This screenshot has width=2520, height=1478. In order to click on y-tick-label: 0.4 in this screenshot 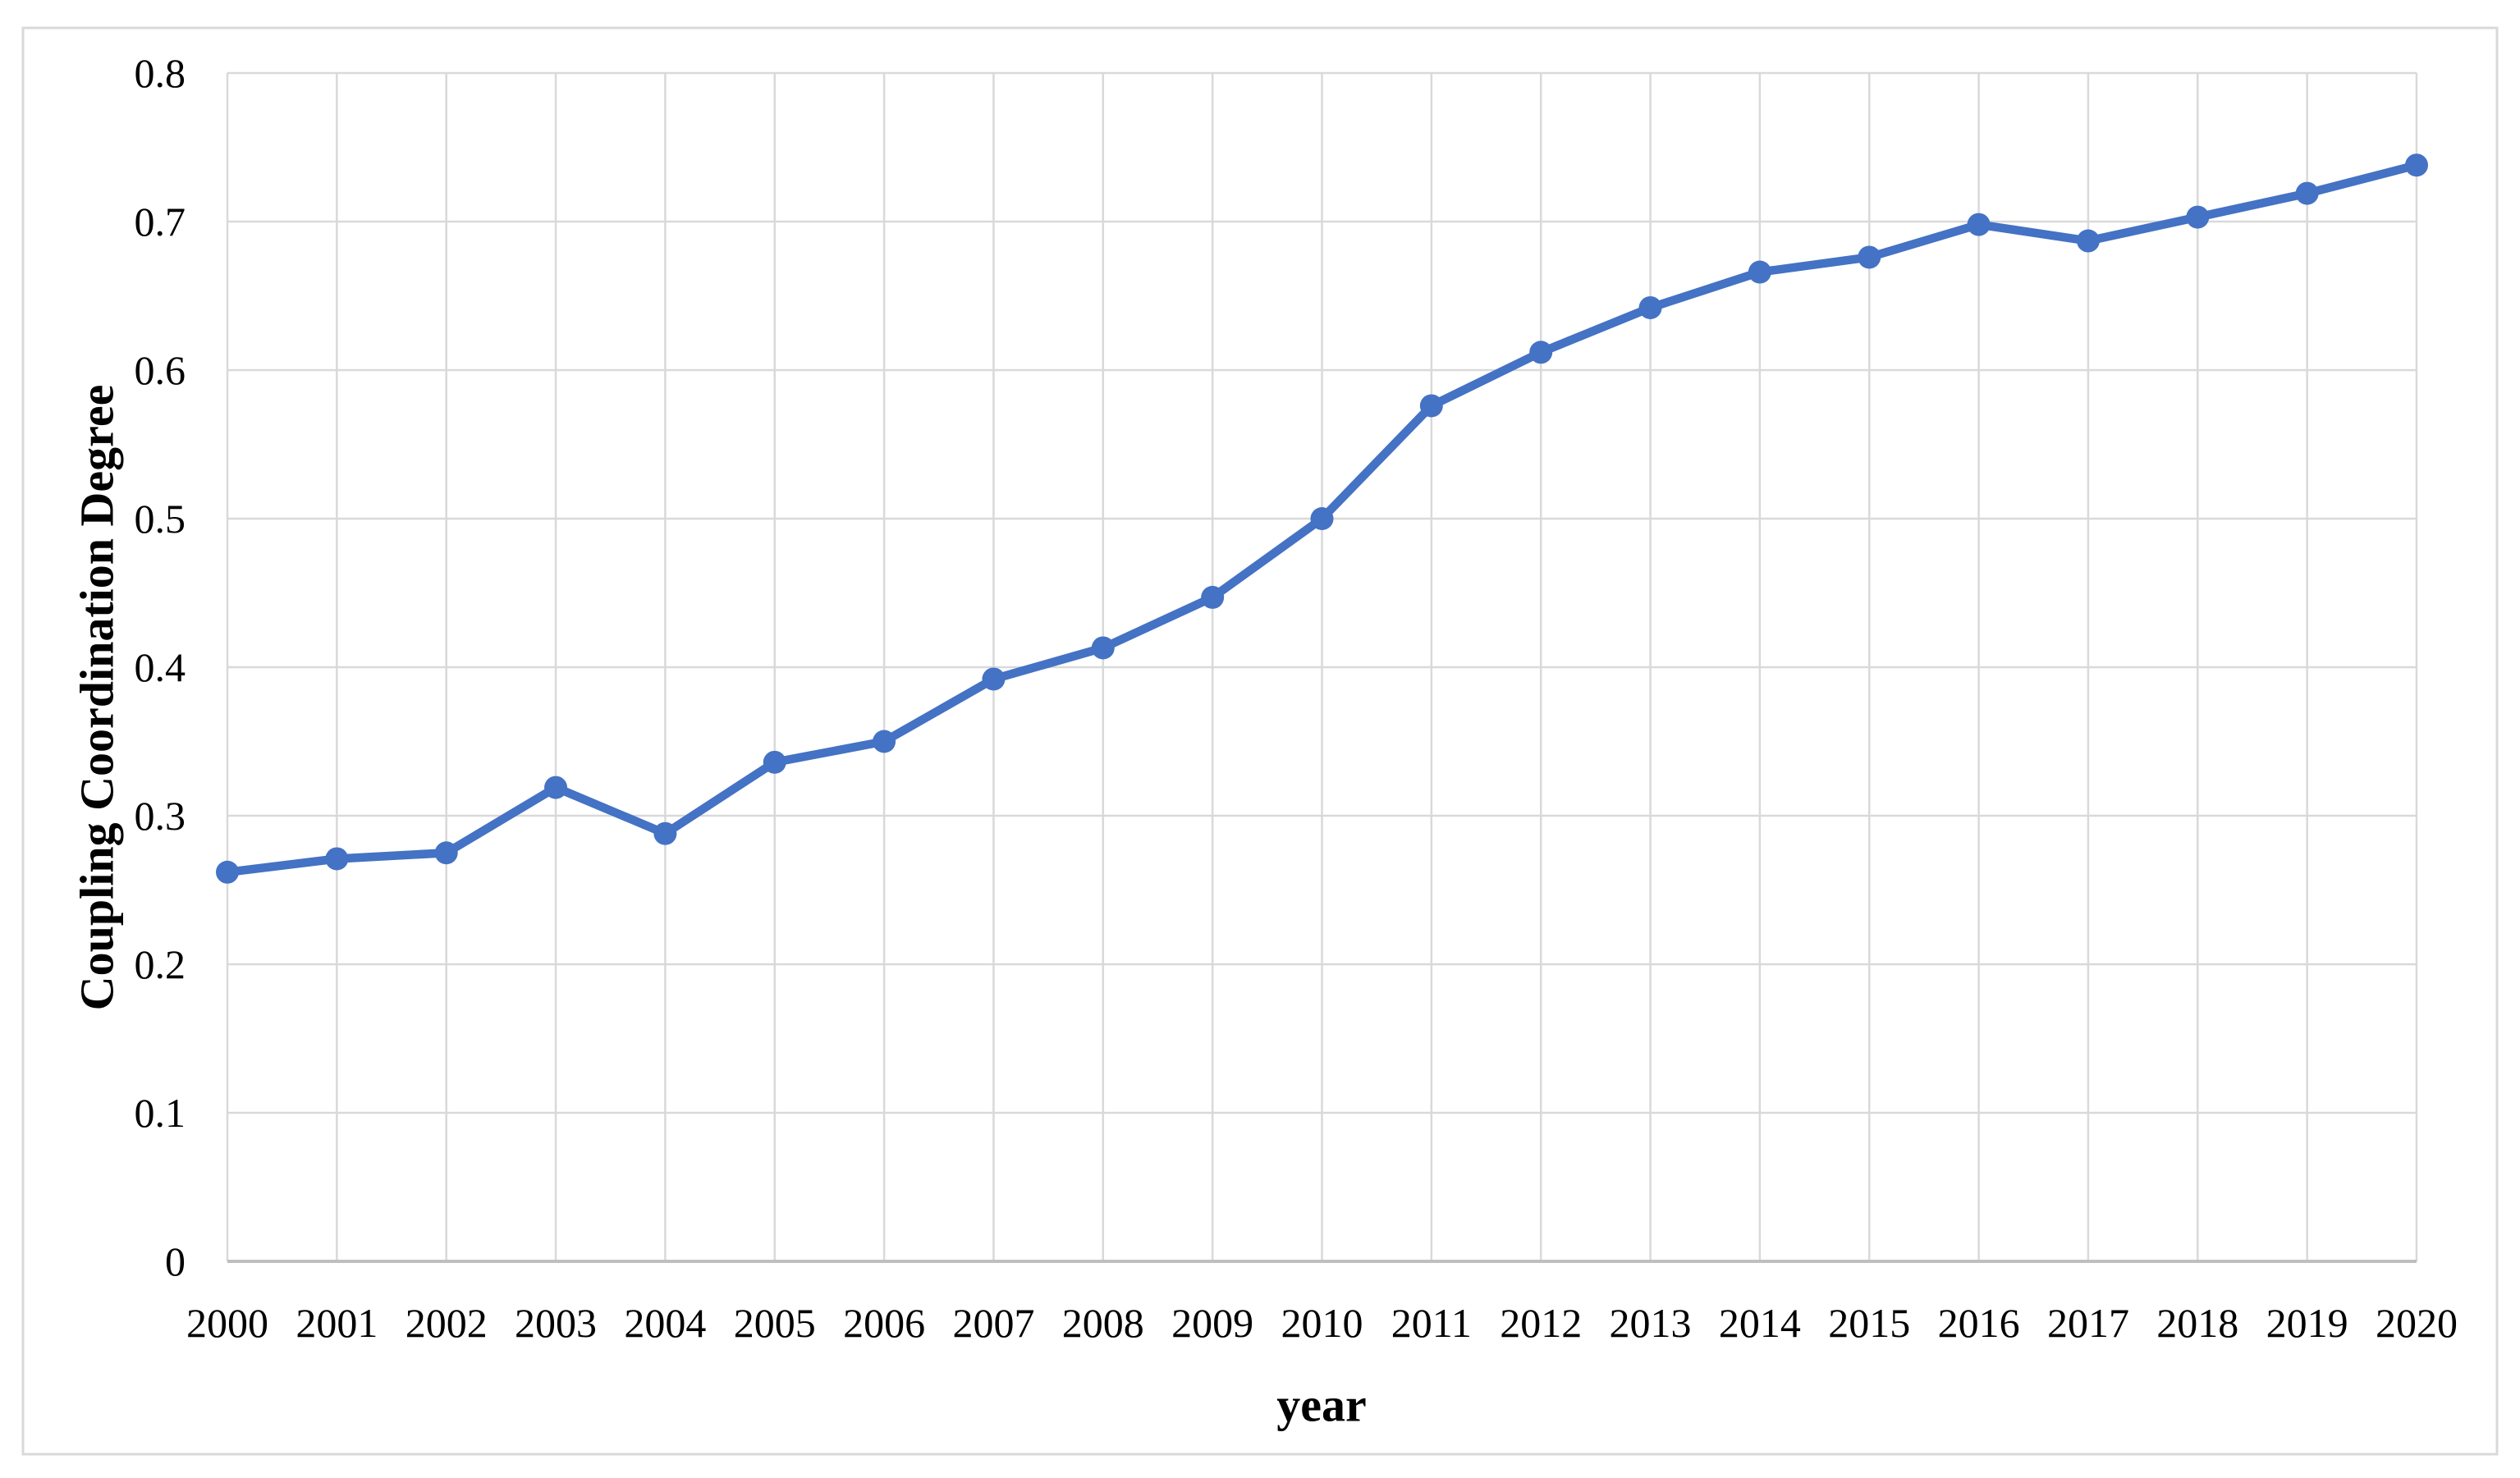, I will do `click(160, 667)`.